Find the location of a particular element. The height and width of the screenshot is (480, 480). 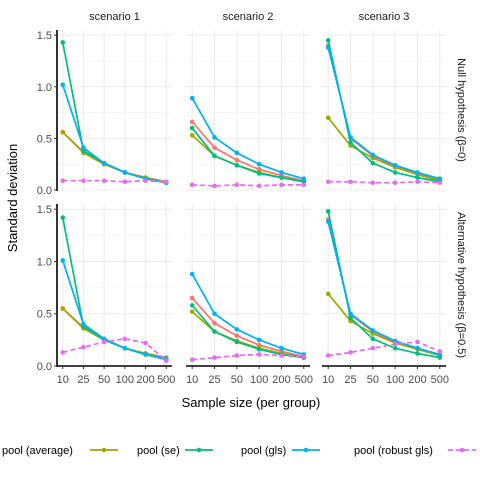

y-tick-label: 0.5 is located at coordinates (44, 315).